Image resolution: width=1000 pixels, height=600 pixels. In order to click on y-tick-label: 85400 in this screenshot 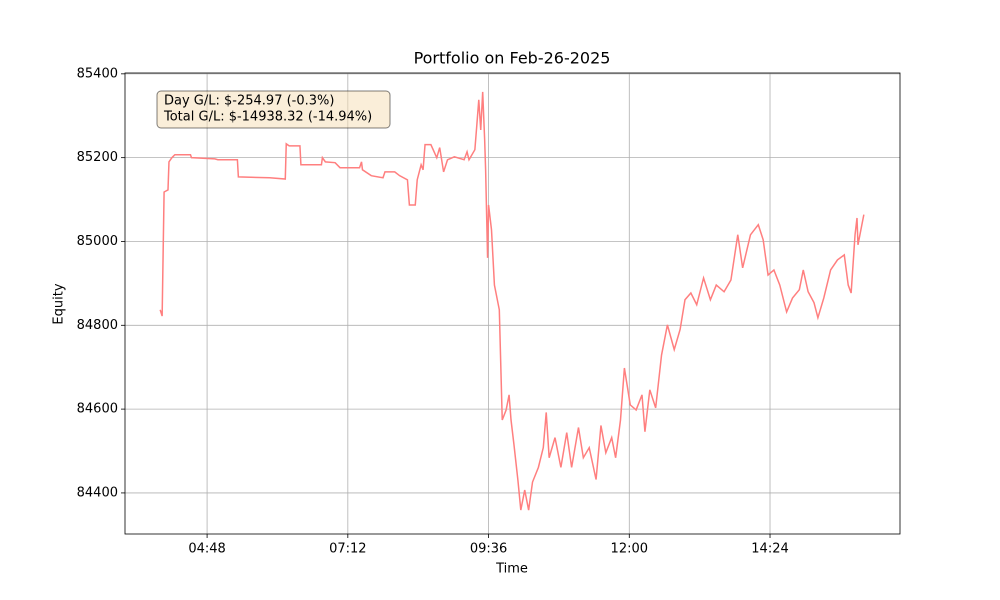, I will do `click(97, 73)`.